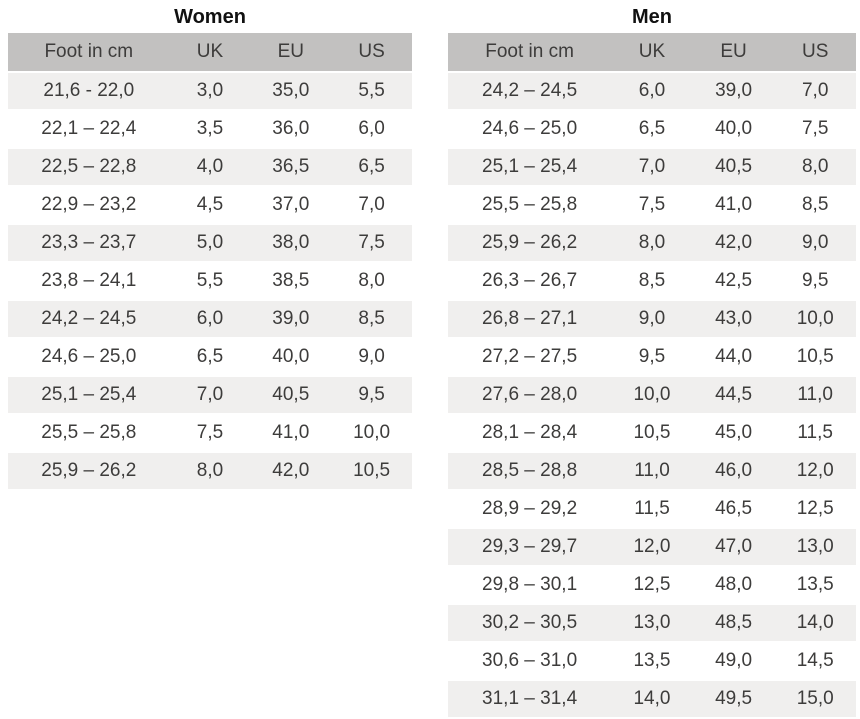 Image resolution: width=860 pixels, height=719 pixels. I want to click on table-row: 28,5 – 28,8 11,0 46,0 12,0, so click(652, 471).